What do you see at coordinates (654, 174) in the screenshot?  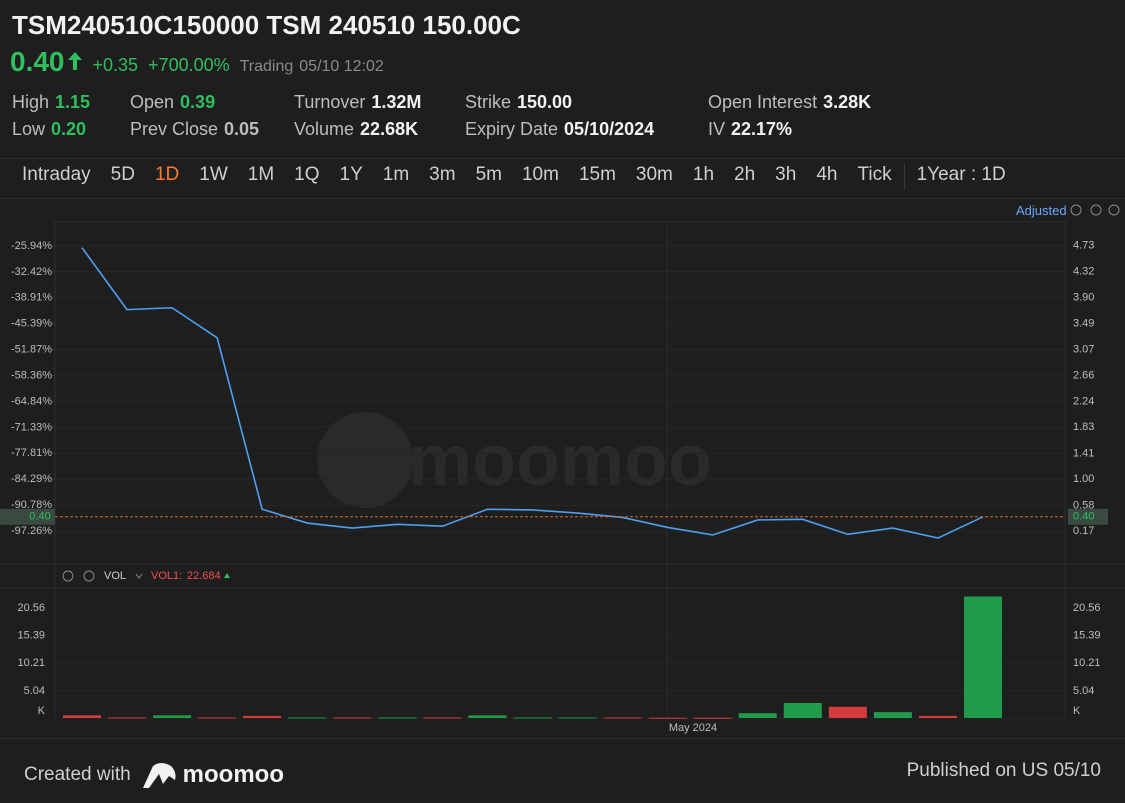 I see `tab: 30m` at bounding box center [654, 174].